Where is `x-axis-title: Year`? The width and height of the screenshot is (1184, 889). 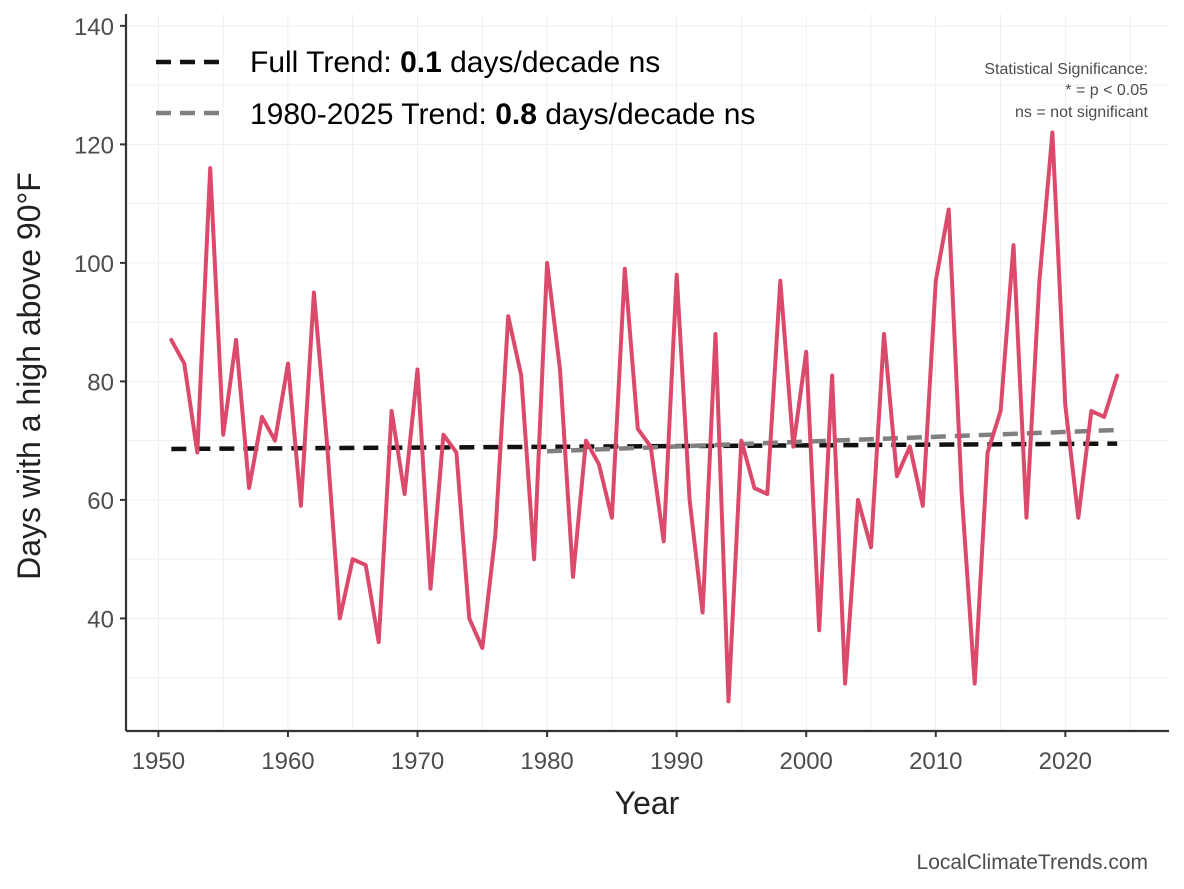
x-axis-title: Year is located at coordinates (647, 803).